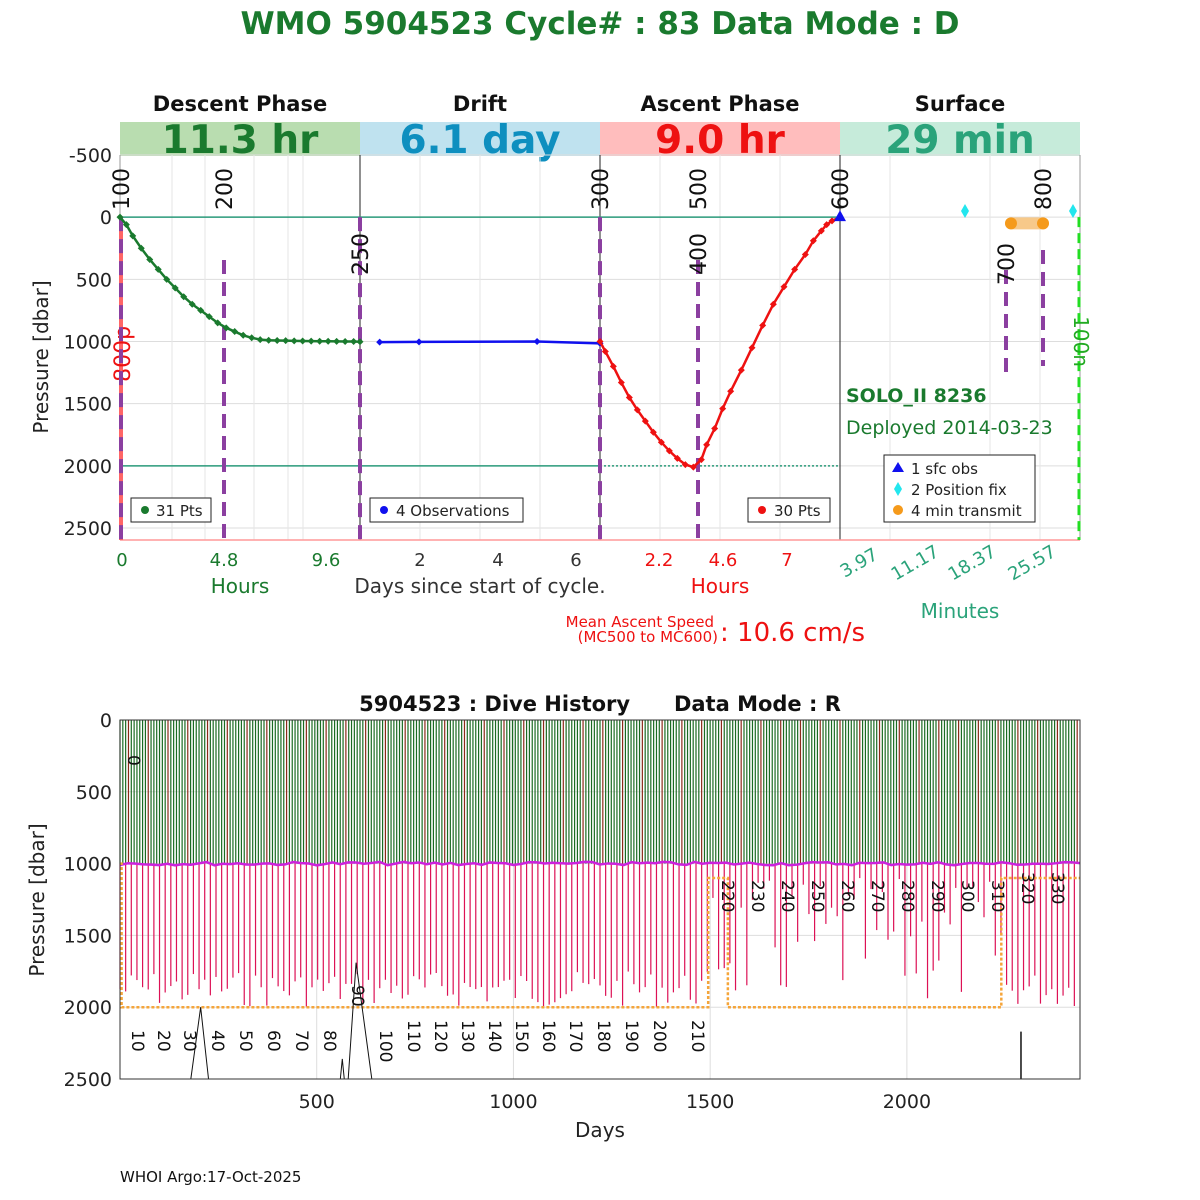  I want to click on cycle-number-label: 10, so click(137, 1041).